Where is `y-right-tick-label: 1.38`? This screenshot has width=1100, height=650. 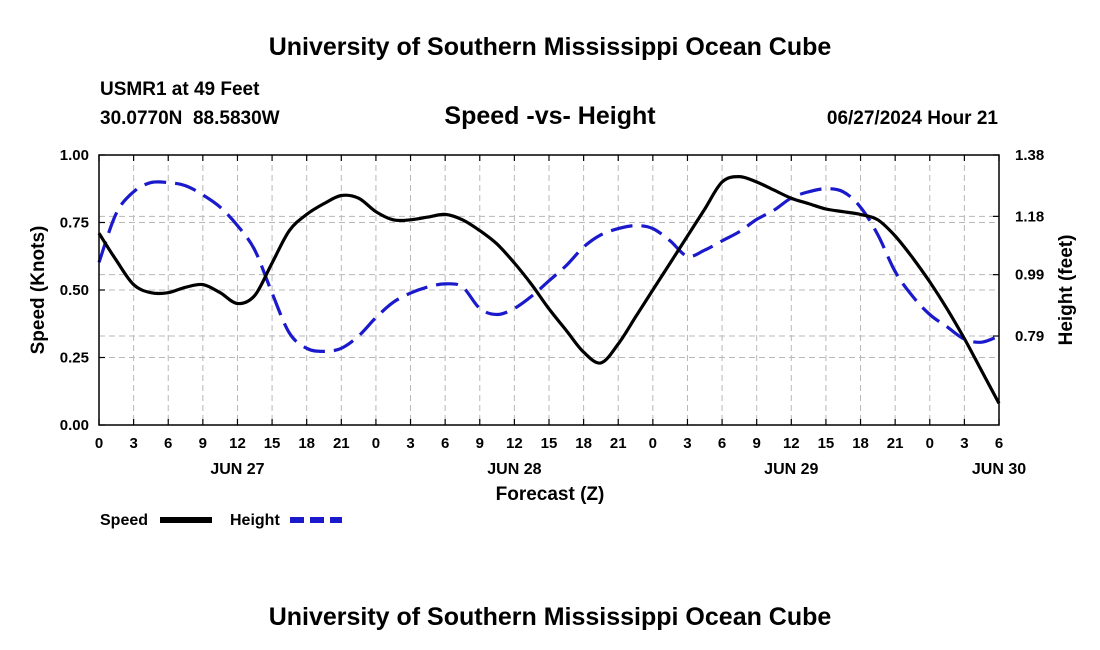
y-right-tick-label: 1.38 is located at coordinates (1029, 155).